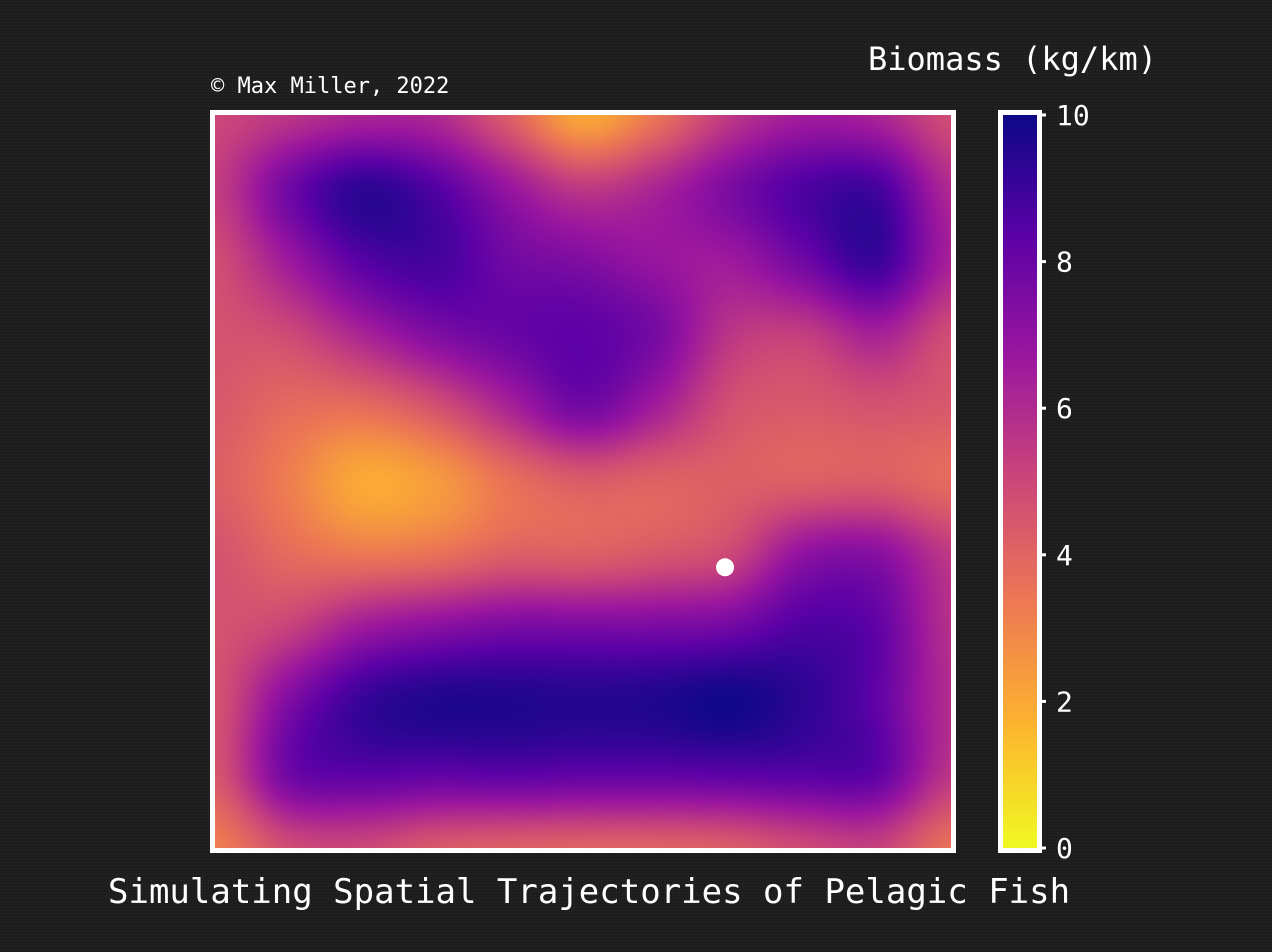  Describe the element at coordinates (725, 567) in the screenshot. I see `fish-position-marker` at that location.